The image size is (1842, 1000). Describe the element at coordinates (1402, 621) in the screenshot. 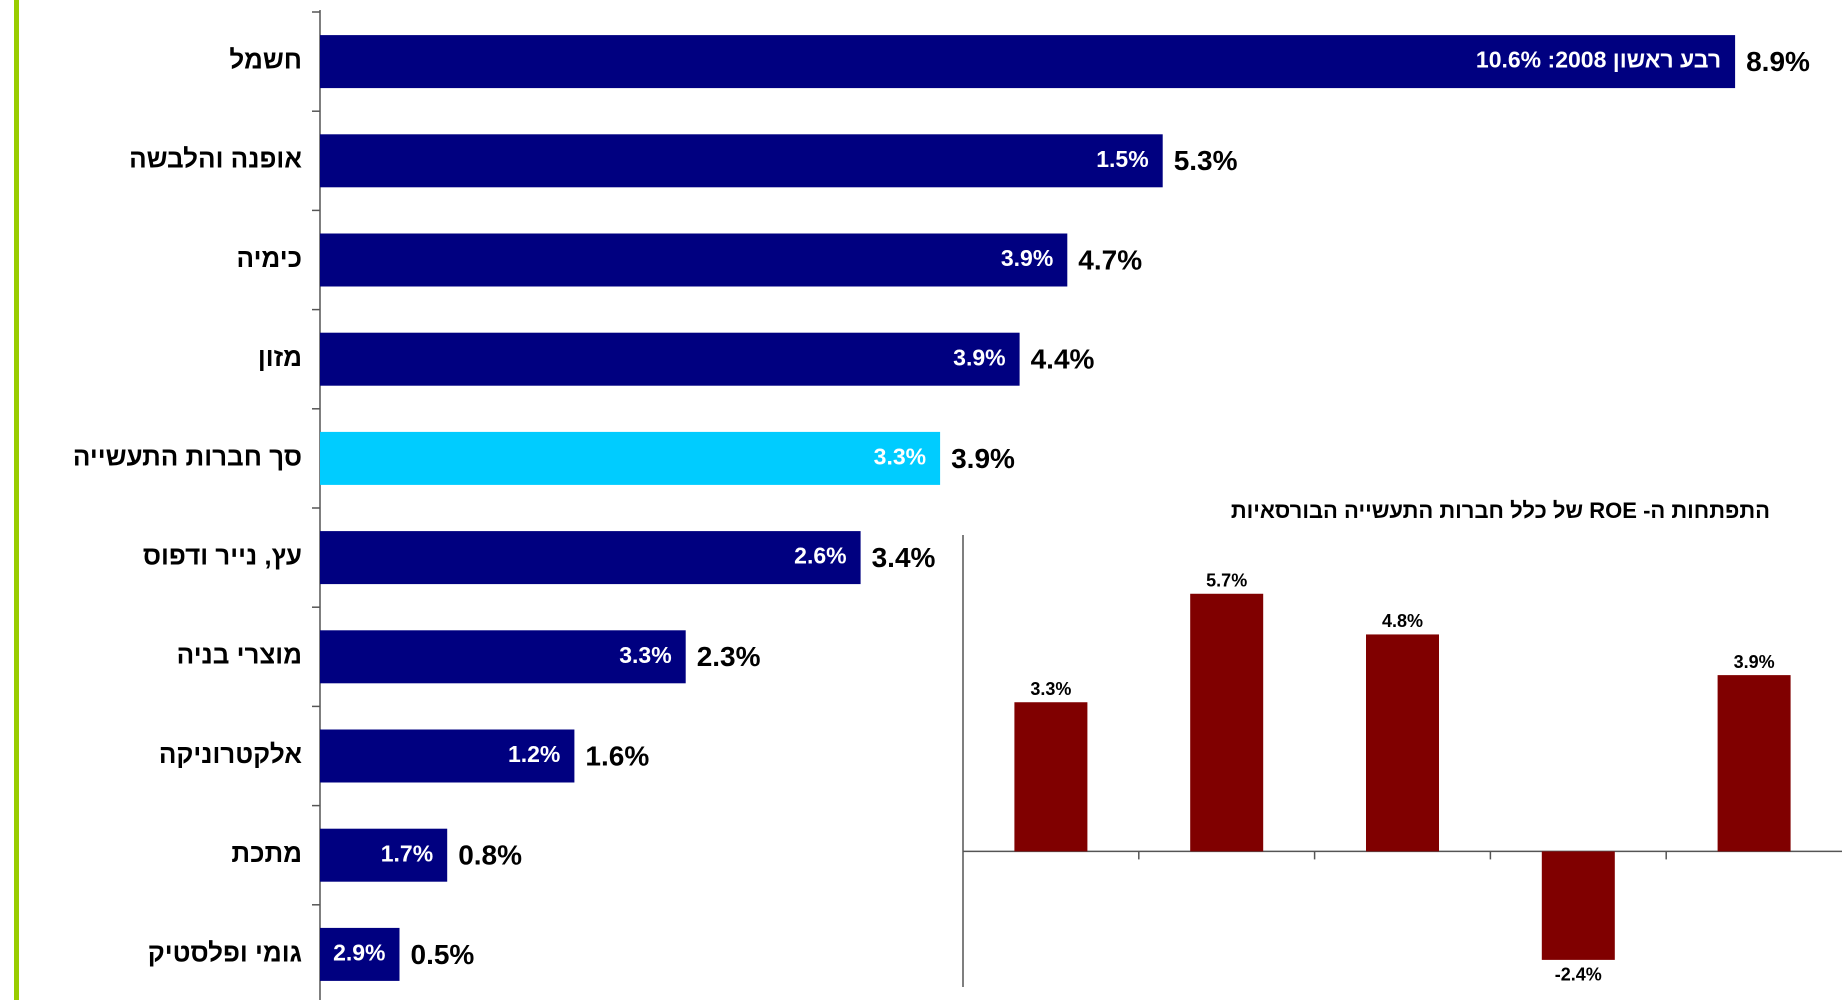

I see `value-label: 4.8%` at that location.